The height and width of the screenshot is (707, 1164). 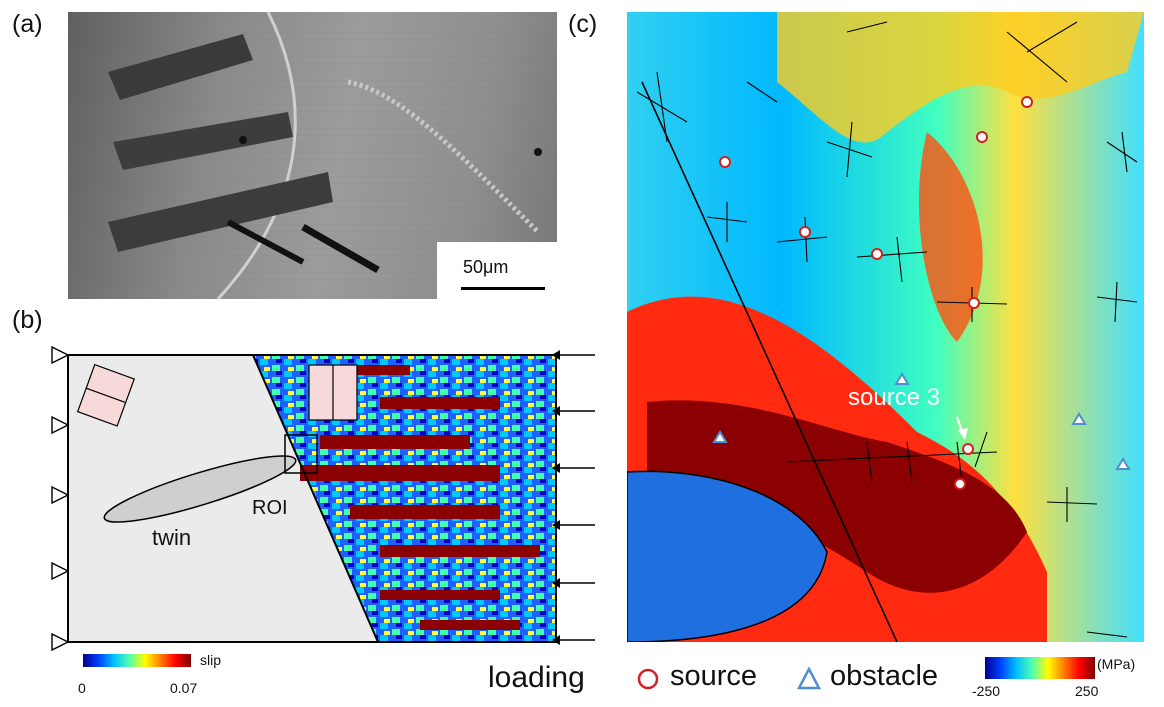 I want to click on slip-colorbar, so click(x=137, y=660).